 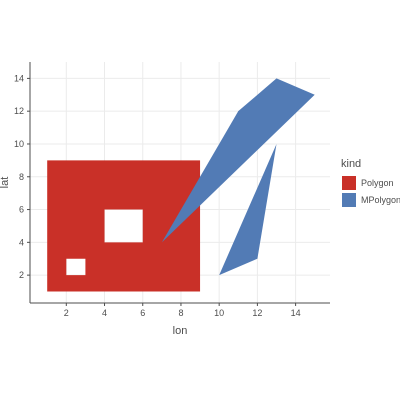 I want to click on y-tick-label-0: 2, so click(x=21, y=275).